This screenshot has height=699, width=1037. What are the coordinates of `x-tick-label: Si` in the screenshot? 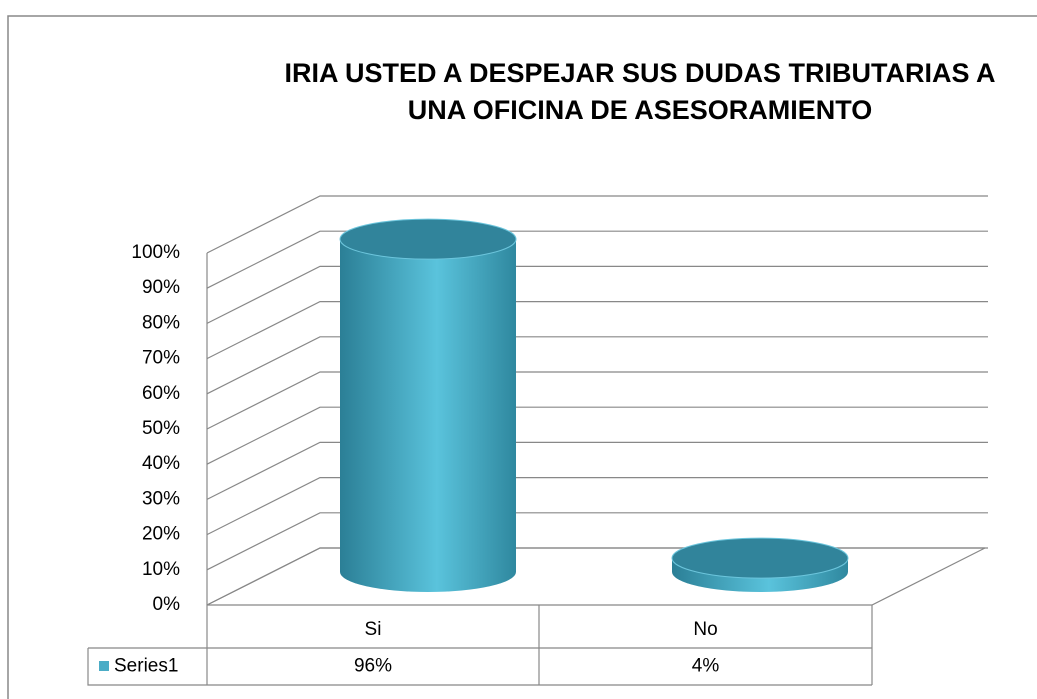 It's located at (373, 629).